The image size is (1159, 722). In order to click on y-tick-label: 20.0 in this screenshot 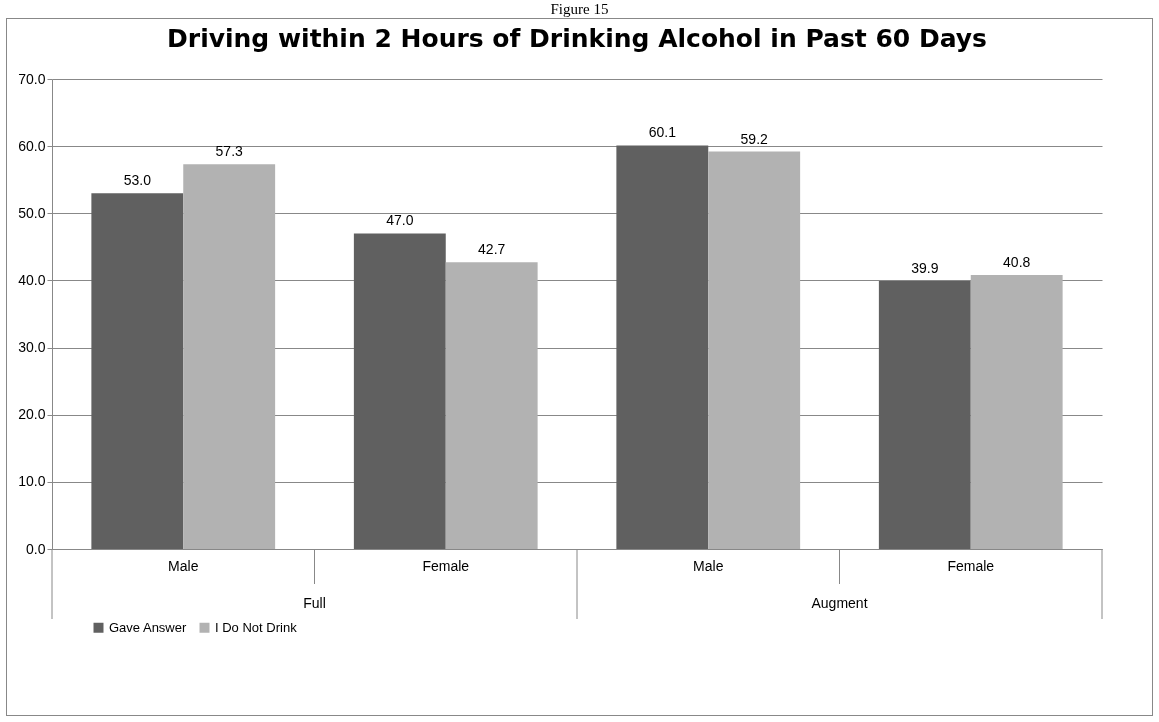, I will do `click(32, 414)`.